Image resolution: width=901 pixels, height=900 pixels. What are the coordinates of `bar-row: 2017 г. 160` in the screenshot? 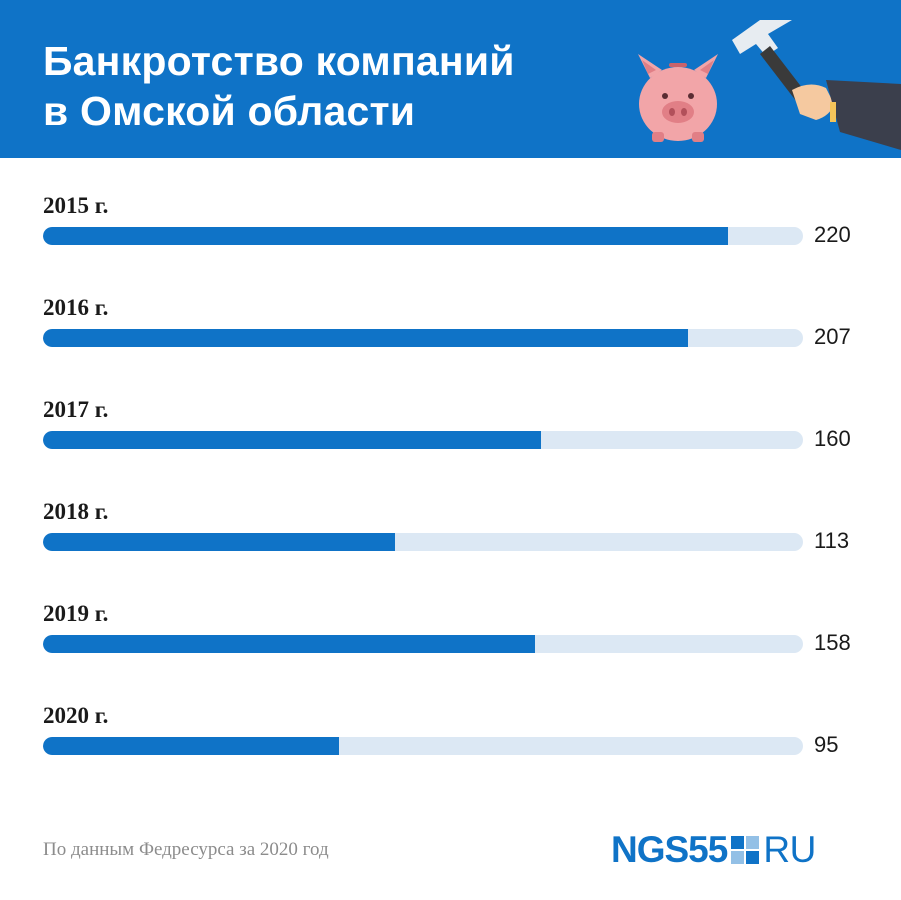 It's located at (453, 427).